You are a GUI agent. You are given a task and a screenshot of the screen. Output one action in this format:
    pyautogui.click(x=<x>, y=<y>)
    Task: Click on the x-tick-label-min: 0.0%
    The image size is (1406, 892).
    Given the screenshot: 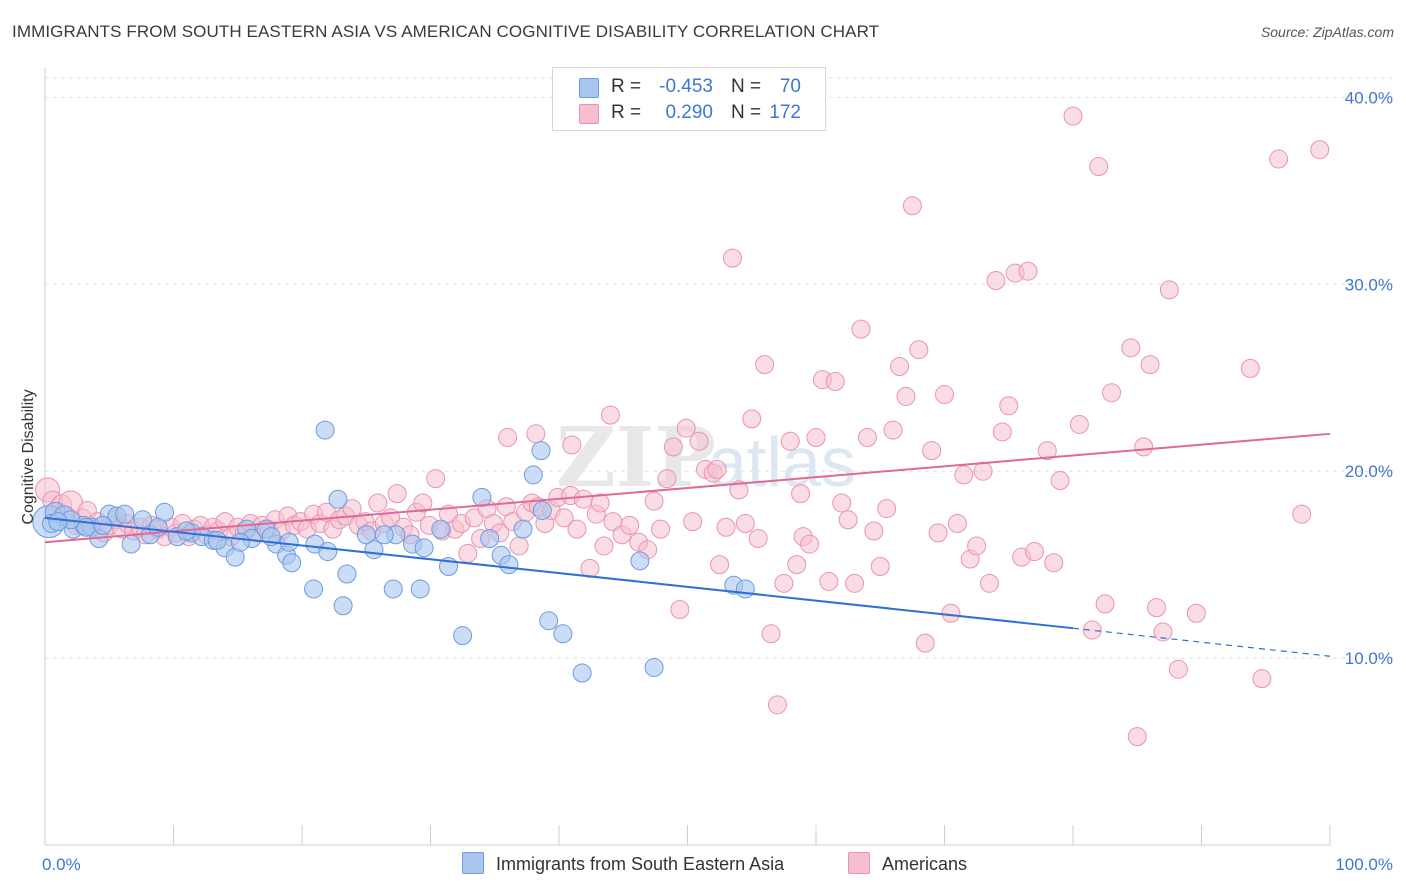 What is the action you would take?
    pyautogui.click(x=61, y=864)
    